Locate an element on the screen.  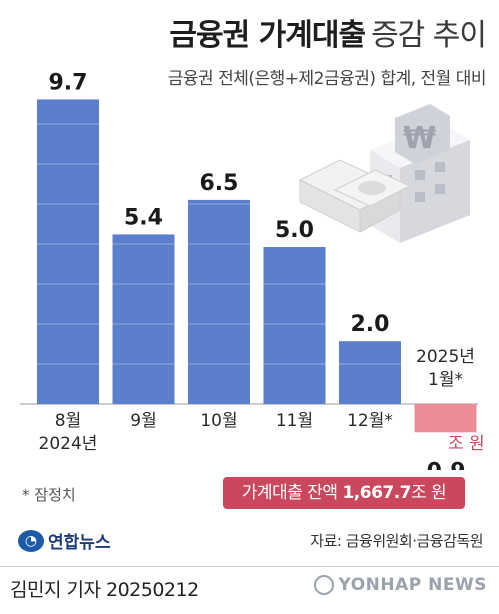
value-label-3: 5.0 is located at coordinates (294, 230).